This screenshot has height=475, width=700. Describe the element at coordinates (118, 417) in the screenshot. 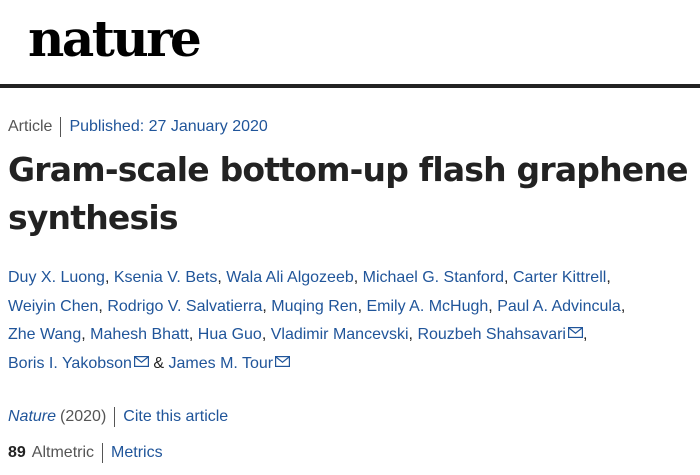

I see `citation-row: Nature (2020) Cite this article` at that location.